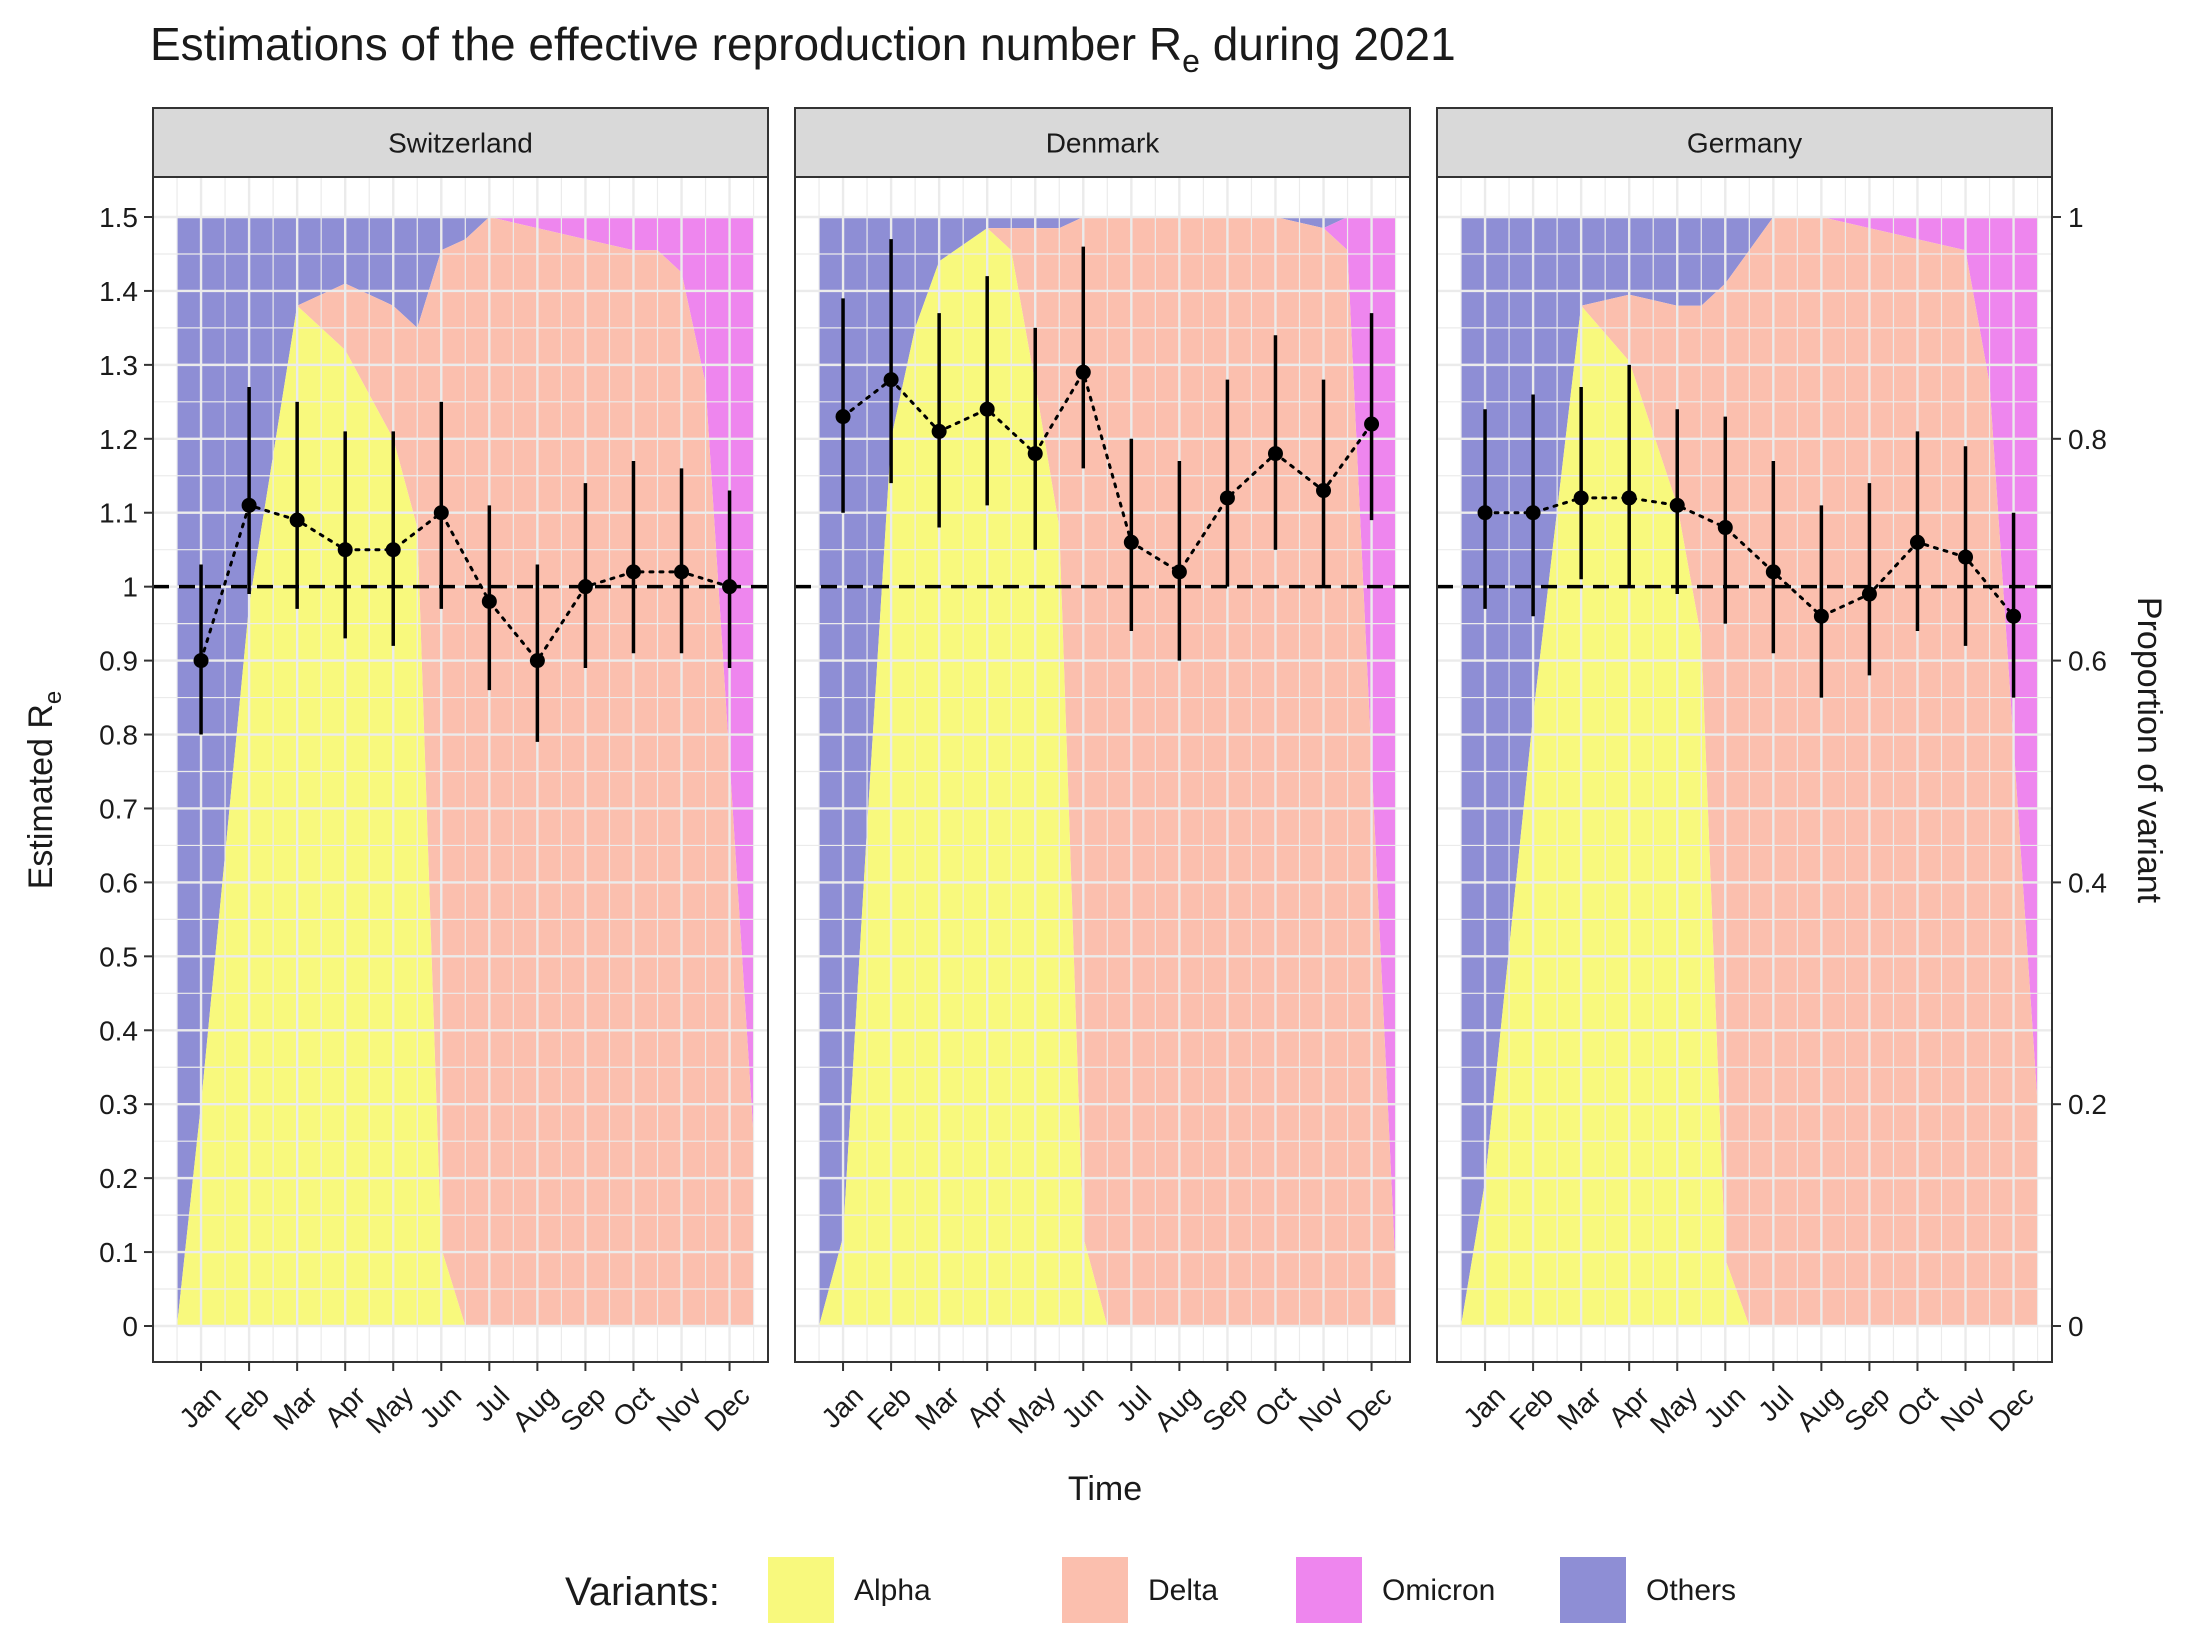 The width and height of the screenshot is (2190, 1647). Describe the element at coordinates (130, 587) in the screenshot. I see `y-tick-label: 1` at that location.